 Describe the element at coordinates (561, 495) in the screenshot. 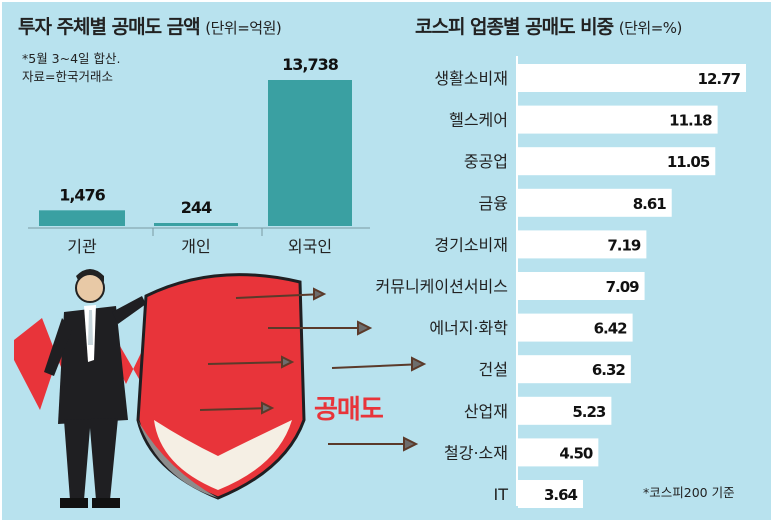

I see `right-bar-value-label: 3.64` at that location.